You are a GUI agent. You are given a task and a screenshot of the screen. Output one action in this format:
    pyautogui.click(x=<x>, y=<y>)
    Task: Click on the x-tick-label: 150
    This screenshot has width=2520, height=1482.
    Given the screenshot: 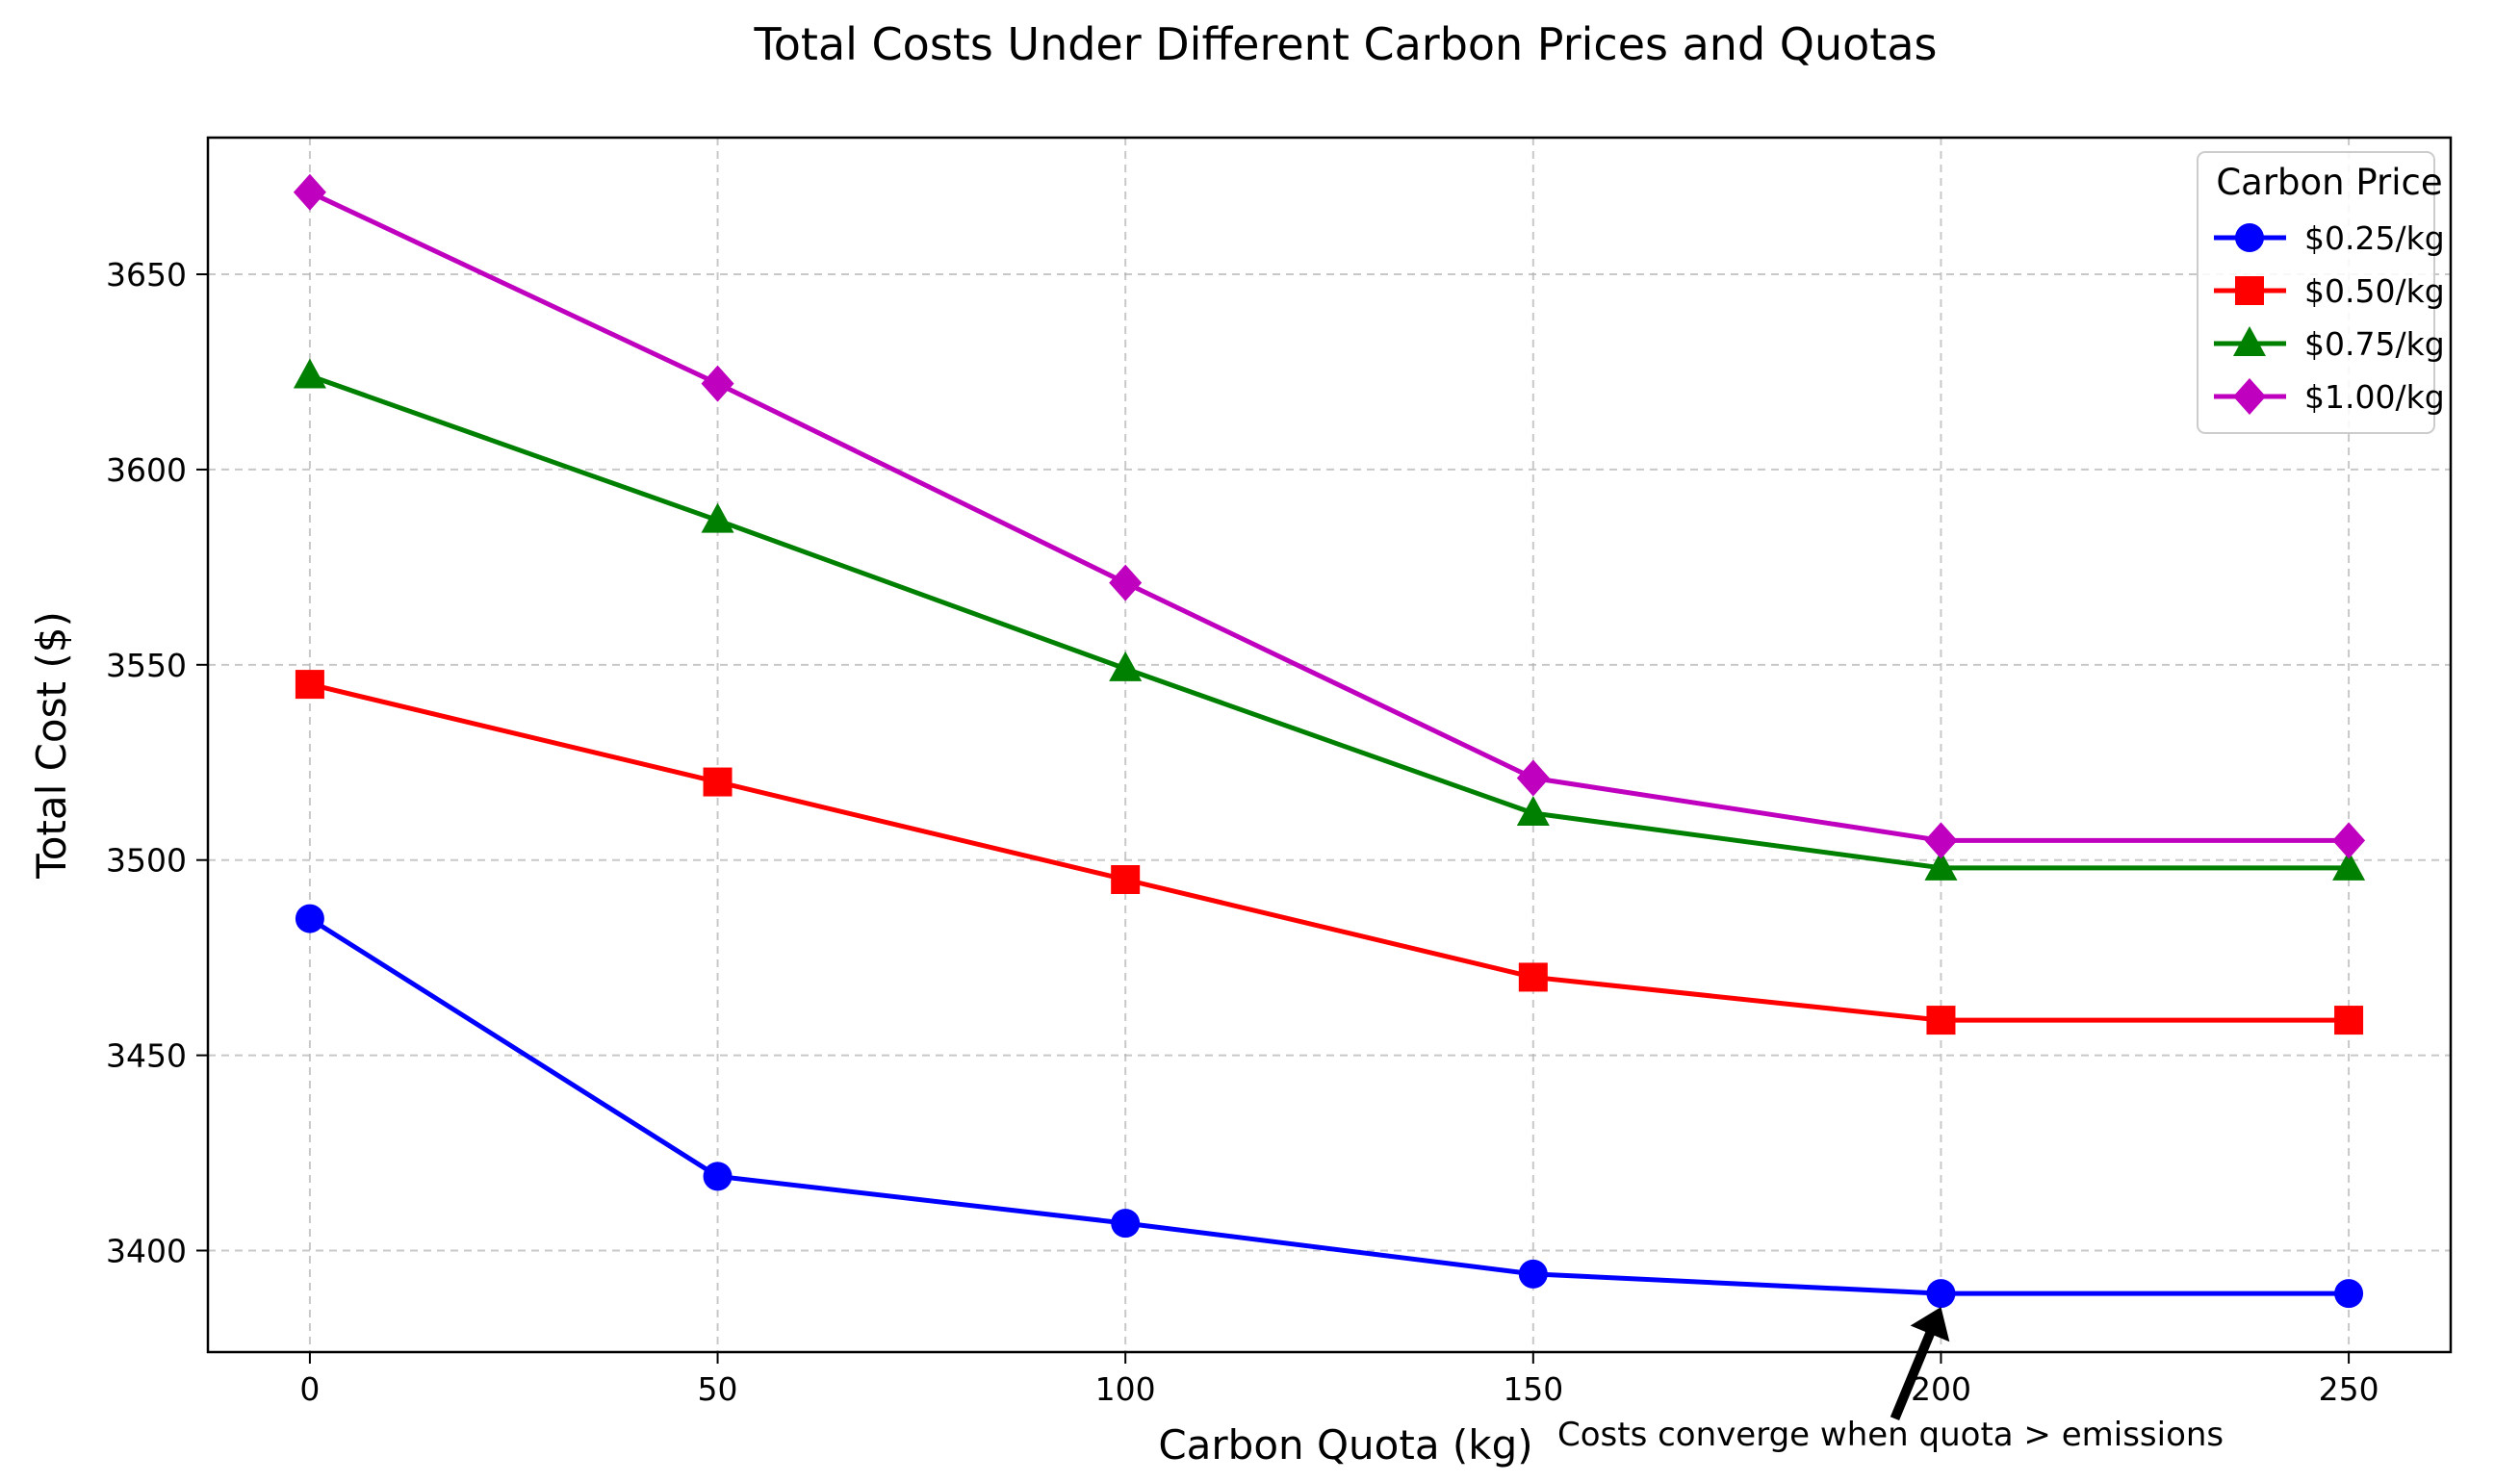 What is the action you would take?
    pyautogui.click(x=1533, y=1389)
    